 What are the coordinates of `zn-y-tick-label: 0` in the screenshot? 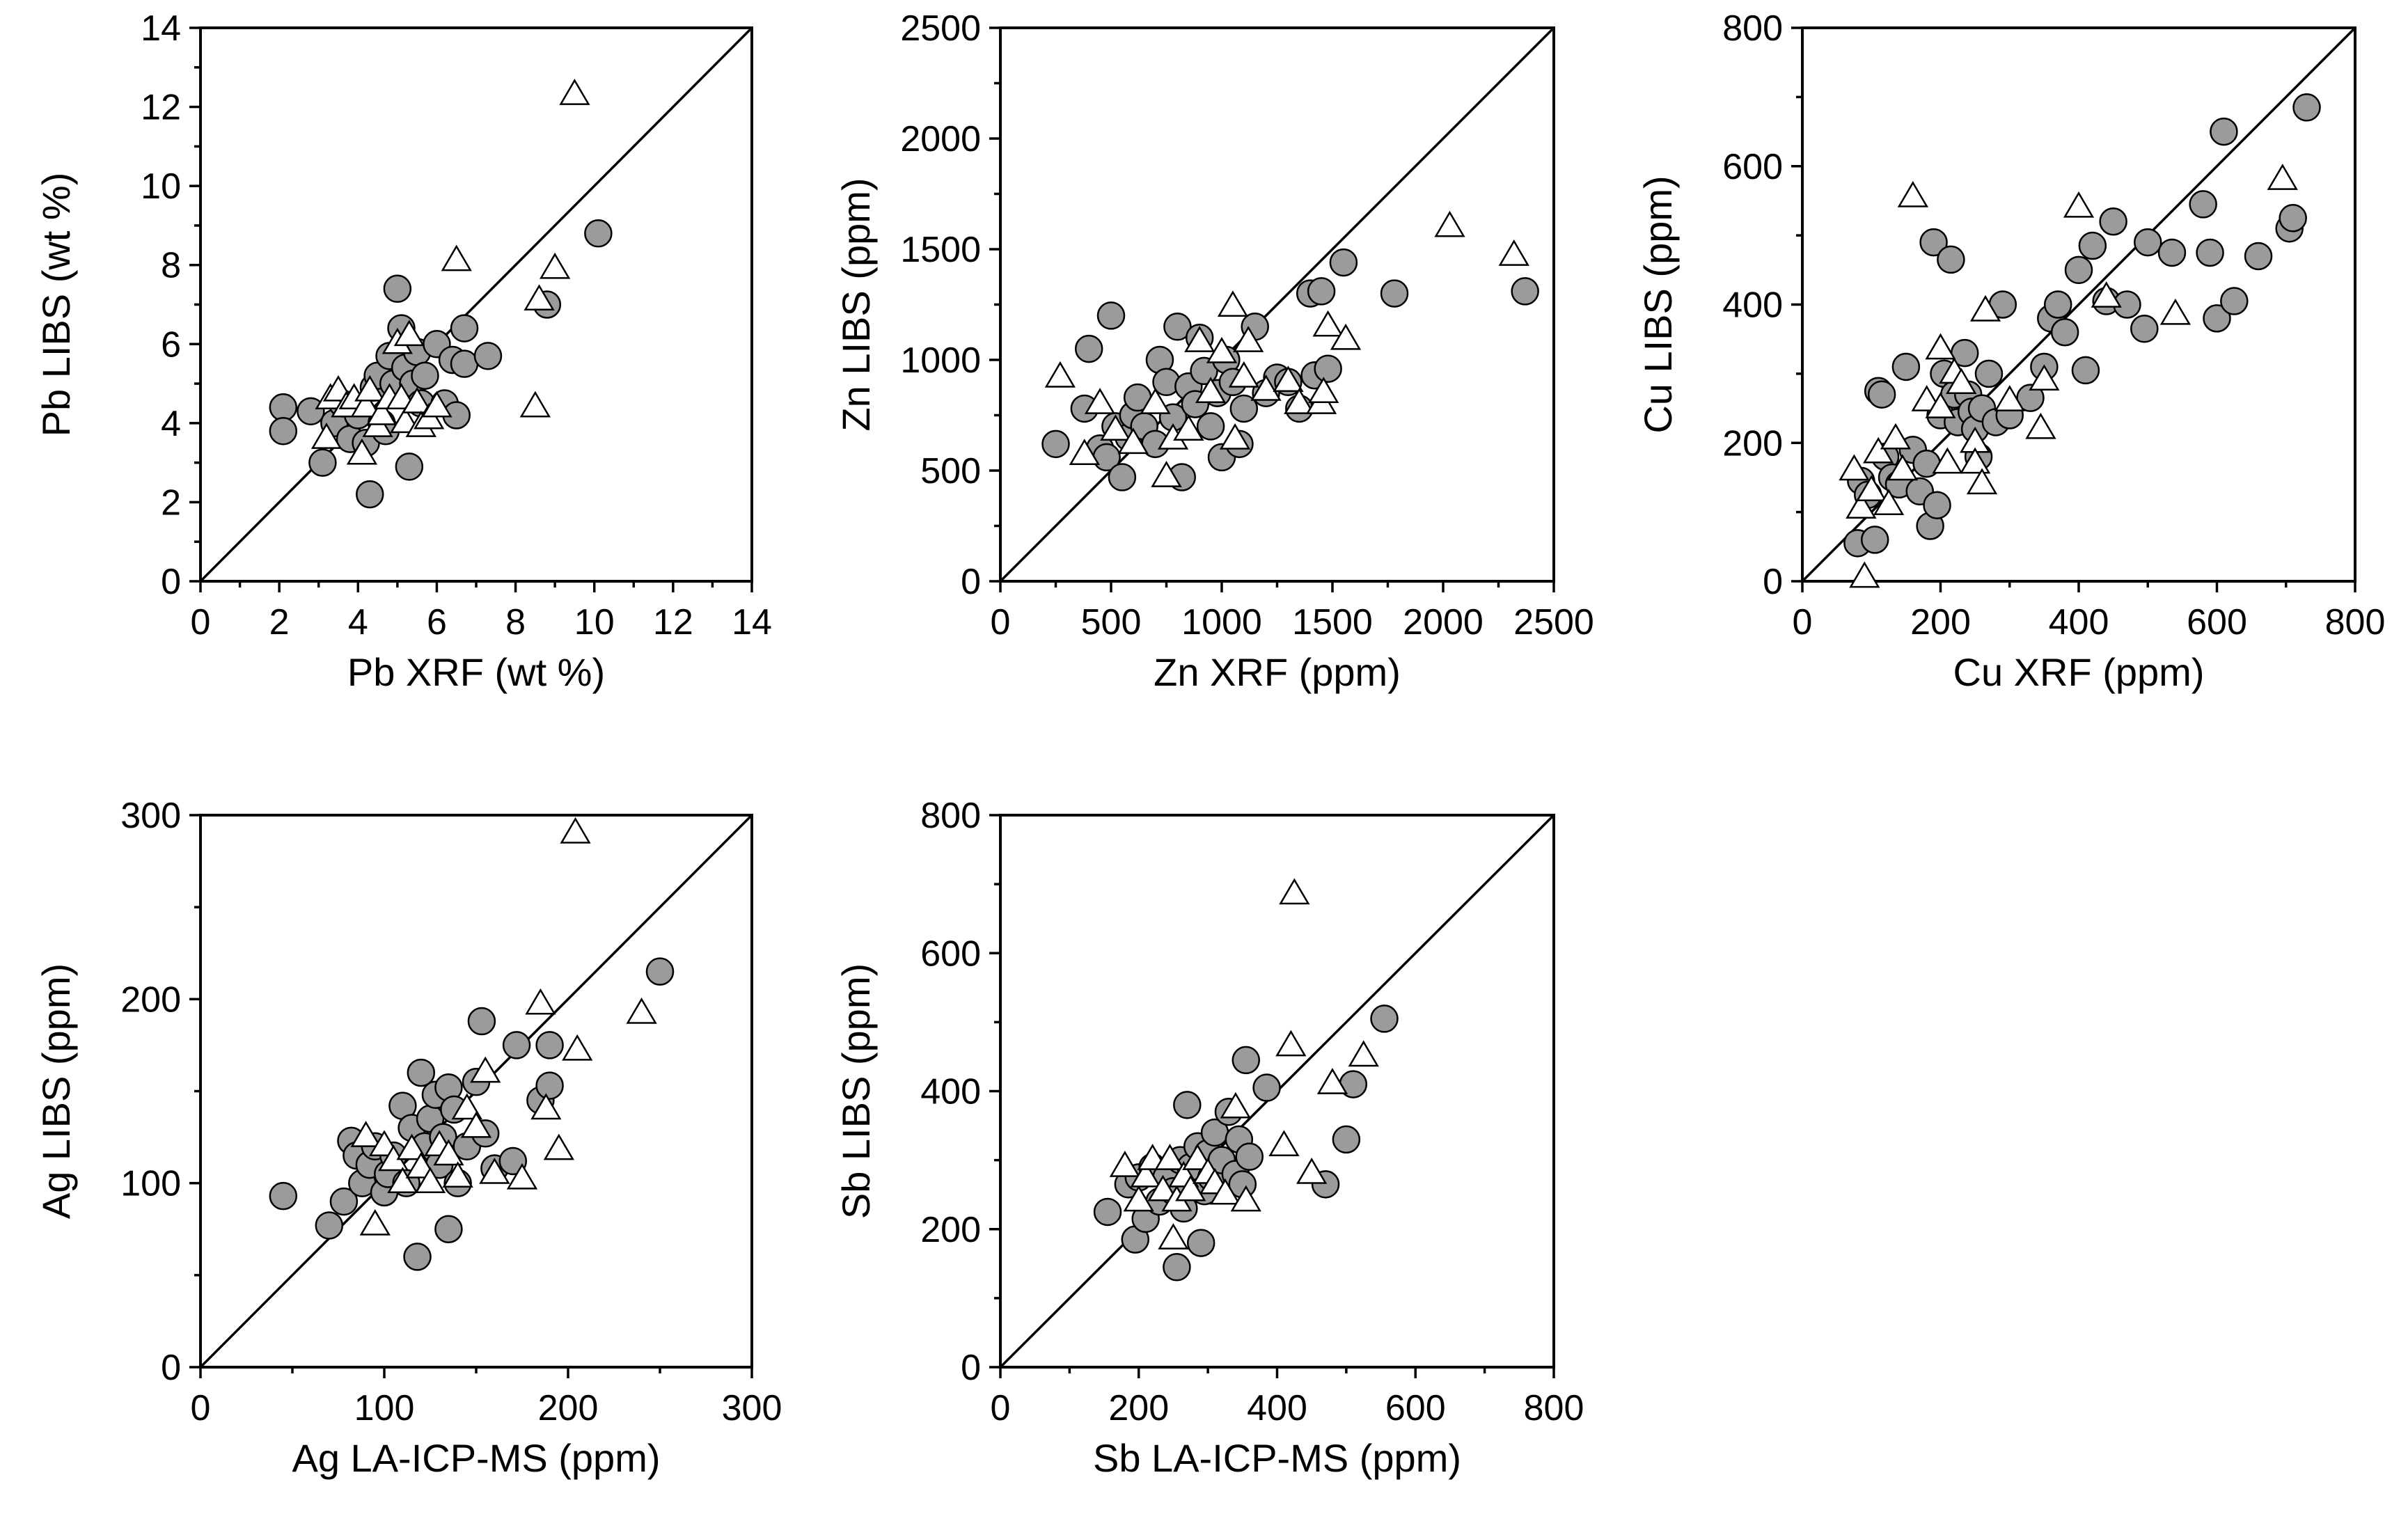 It's located at (971, 582).